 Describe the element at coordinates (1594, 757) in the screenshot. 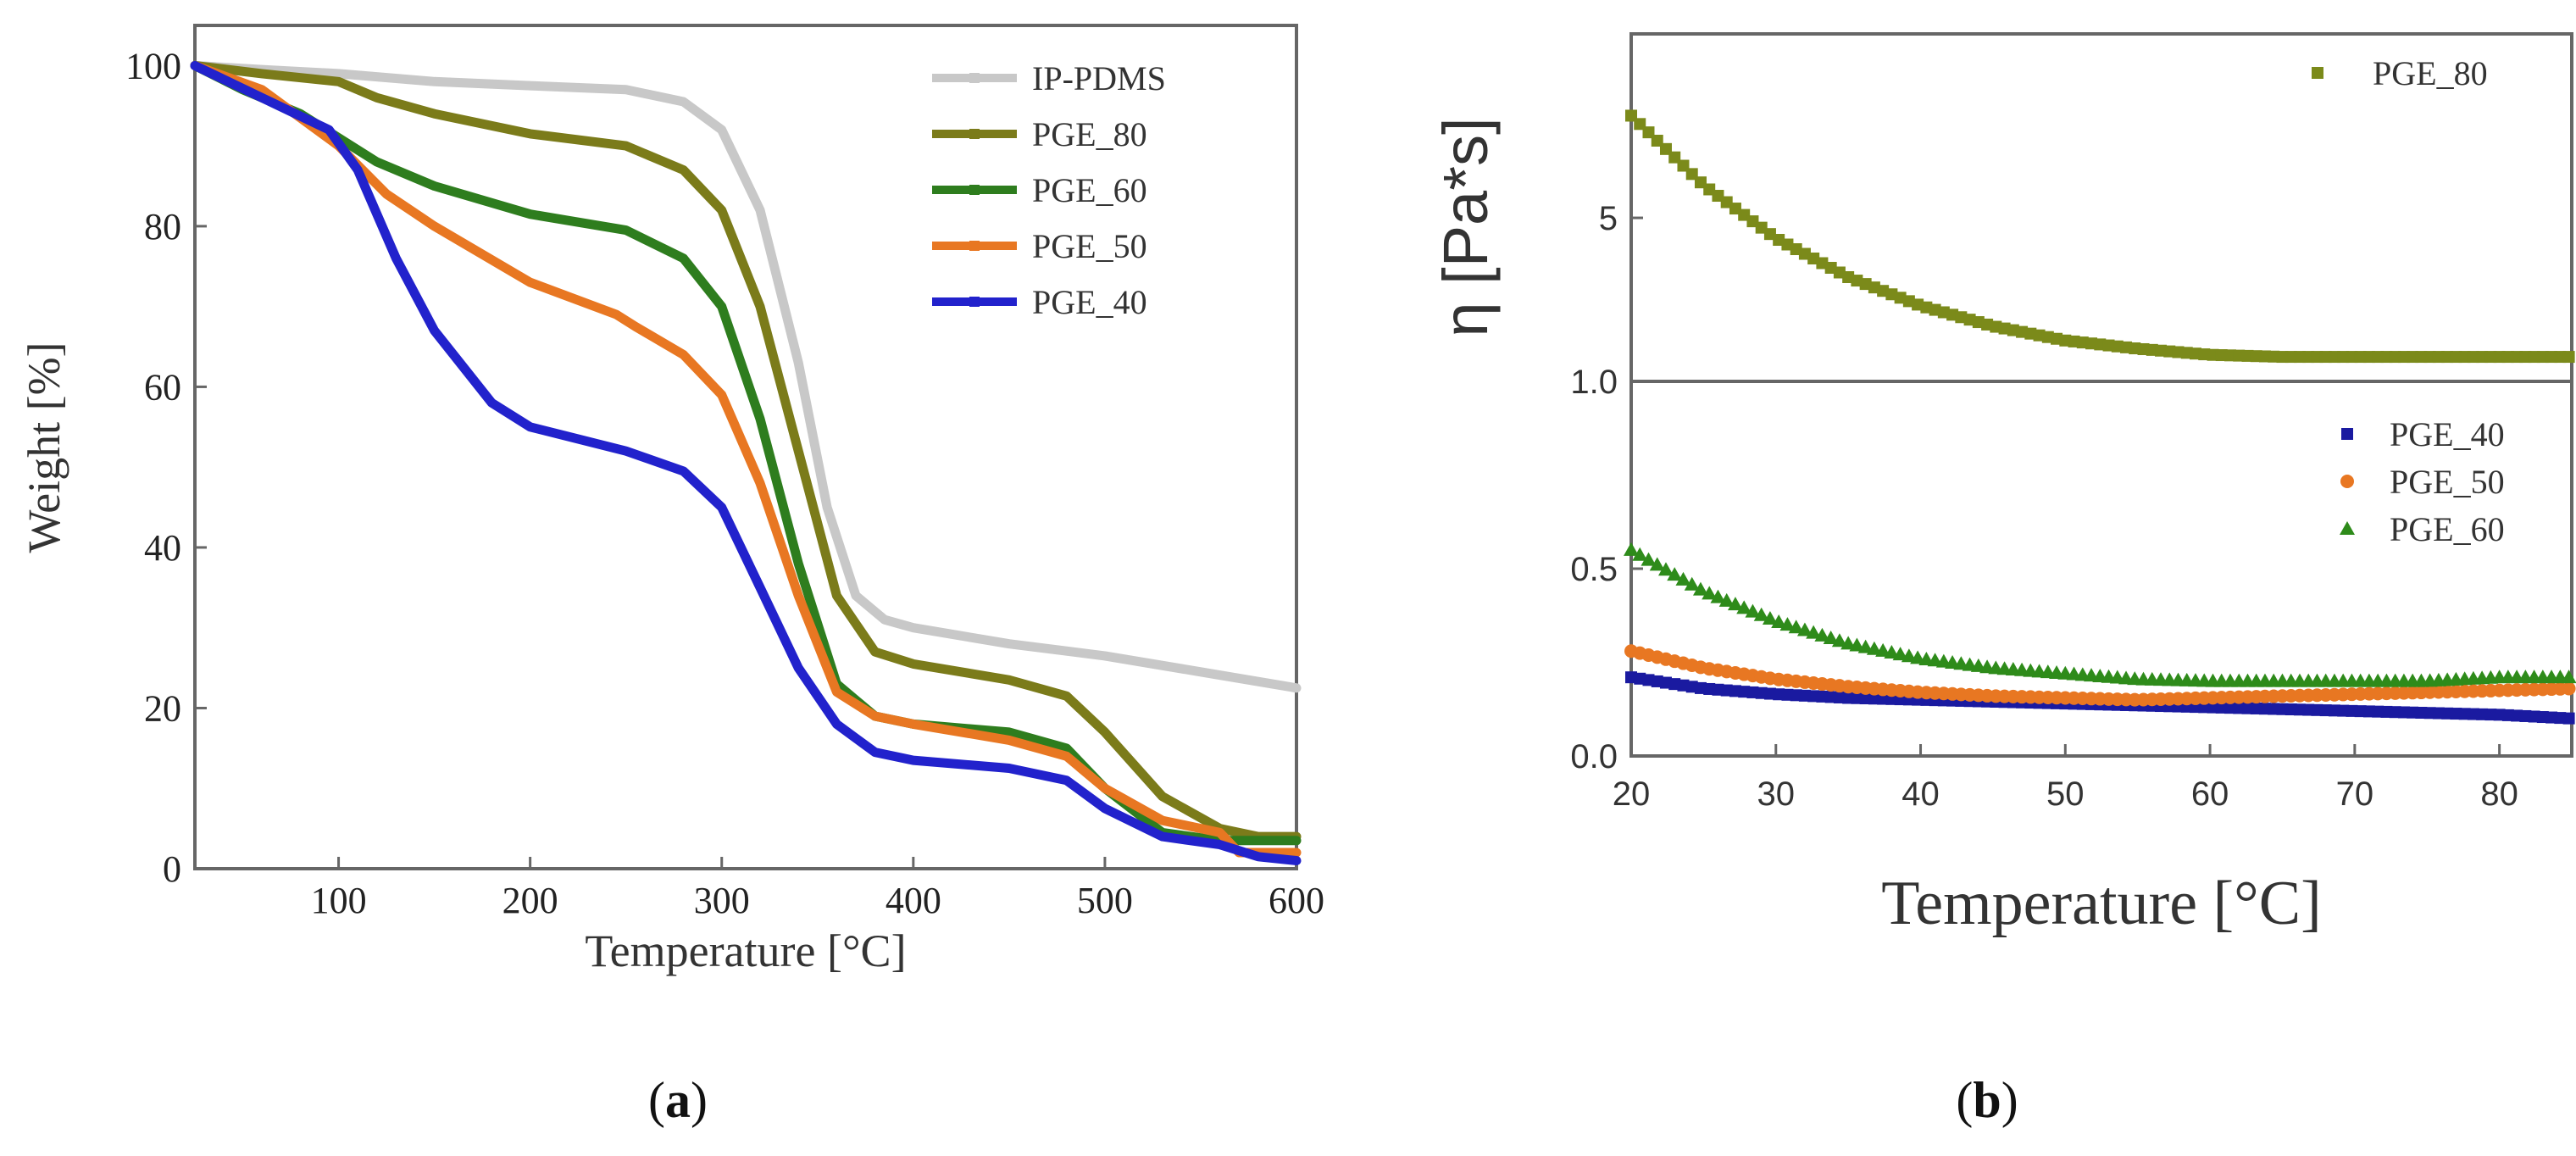

I see `panel-b-lower-y-tick-label: 0.0` at that location.